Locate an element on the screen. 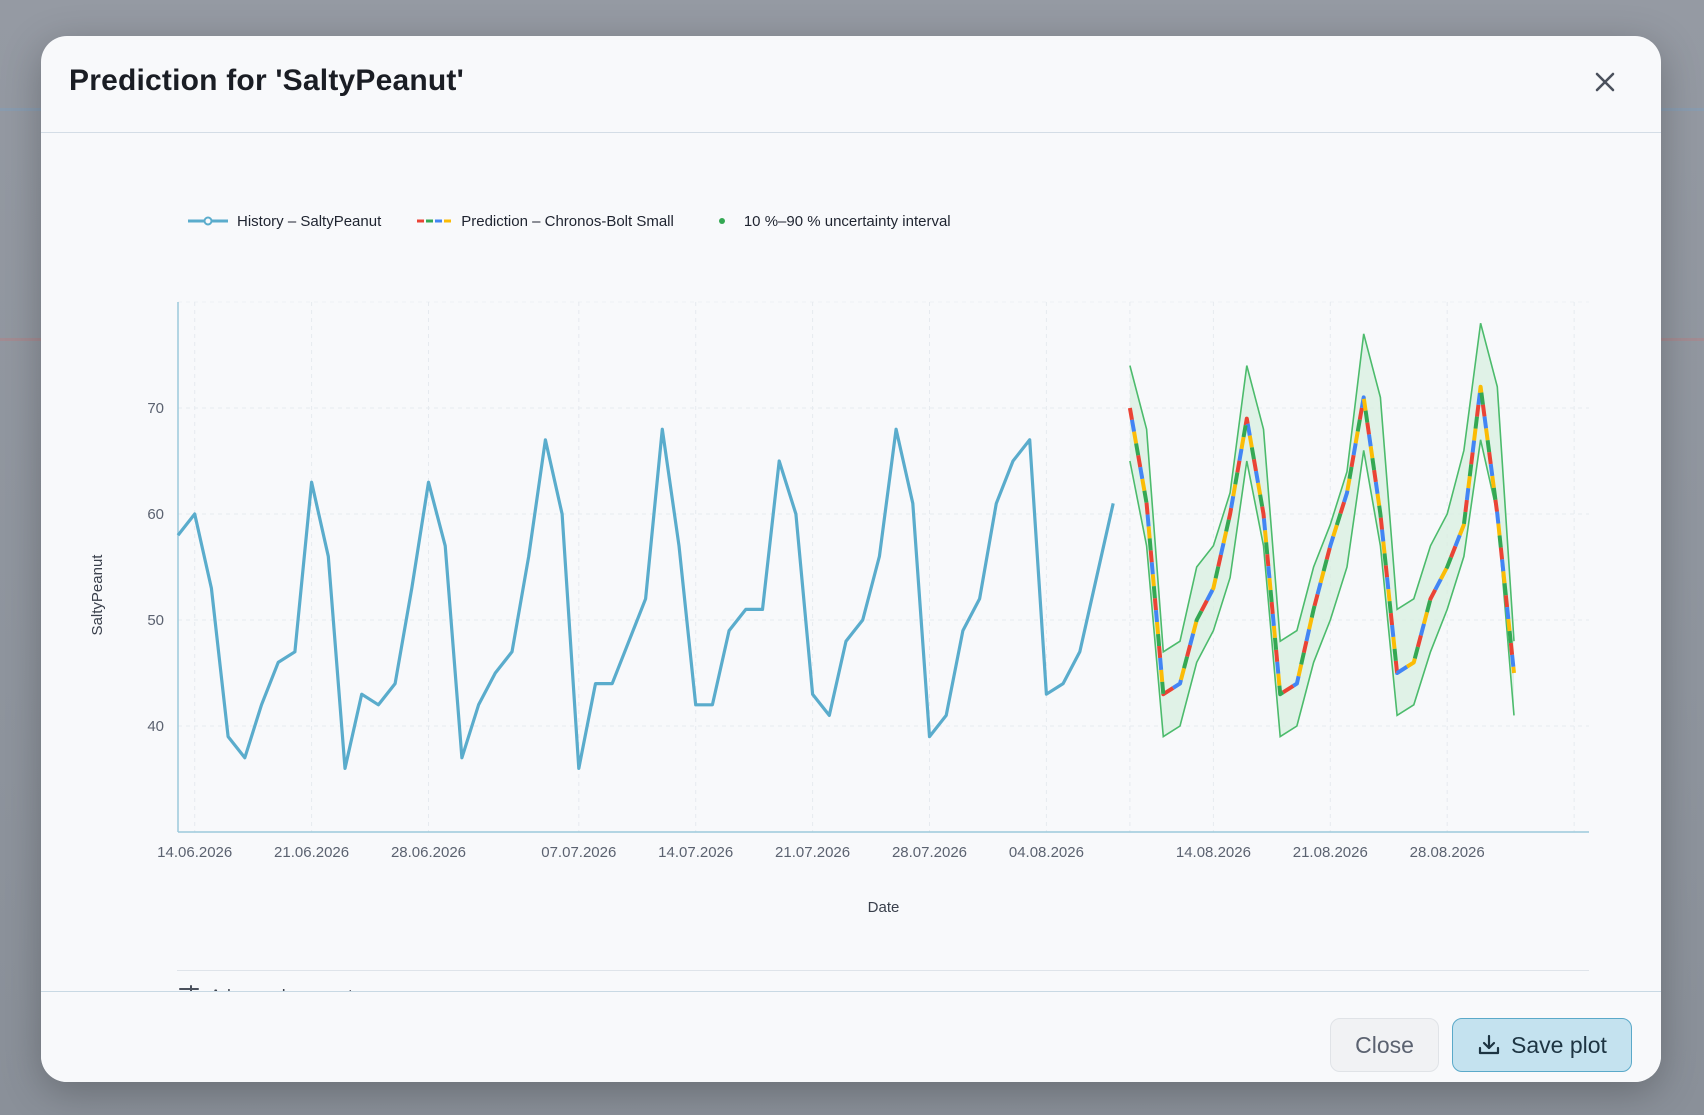  legend-prediction: Prediction – Chronos-Bolt Small is located at coordinates (544, 221).